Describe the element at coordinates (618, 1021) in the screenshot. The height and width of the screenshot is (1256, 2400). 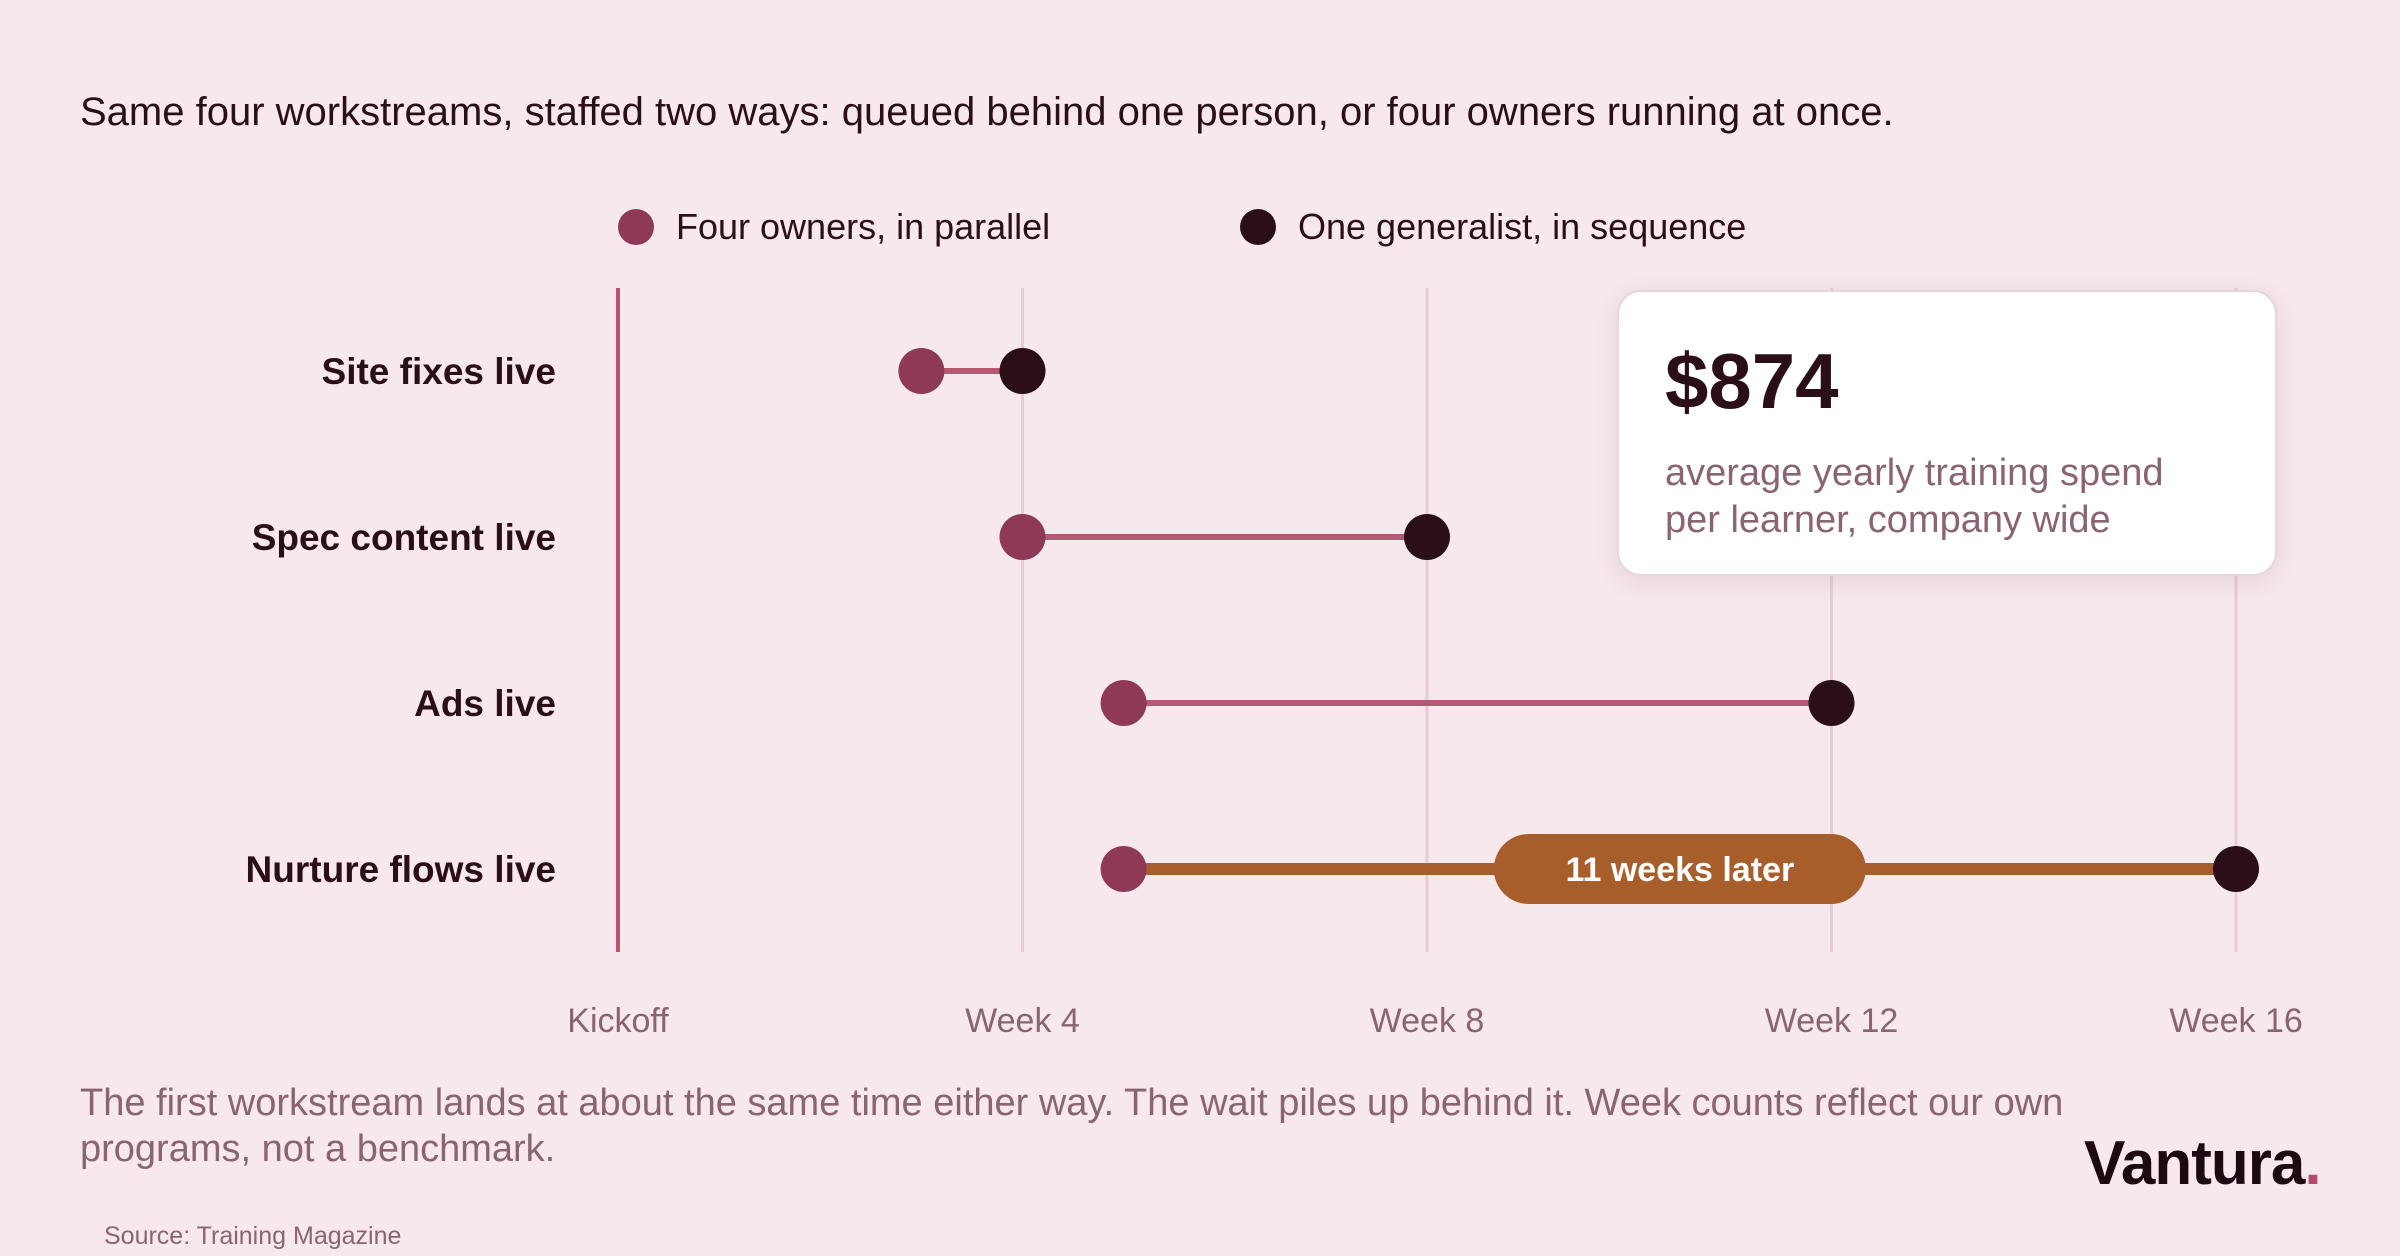
I see `x-tick-label-0: Kickoff` at that location.